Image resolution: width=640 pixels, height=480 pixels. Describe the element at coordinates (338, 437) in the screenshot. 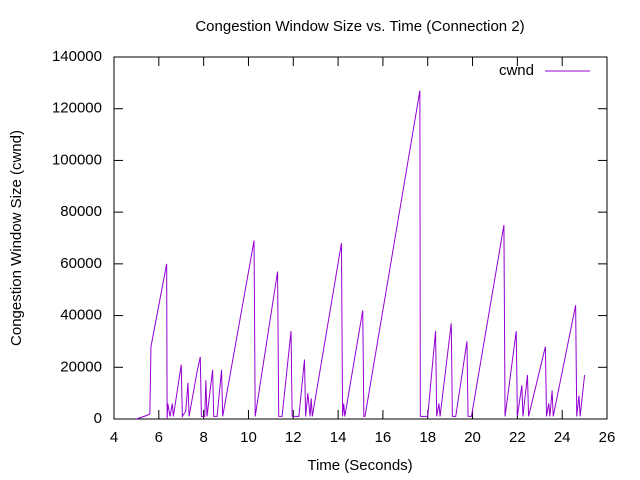

I see `x-tick-label: 14` at that location.